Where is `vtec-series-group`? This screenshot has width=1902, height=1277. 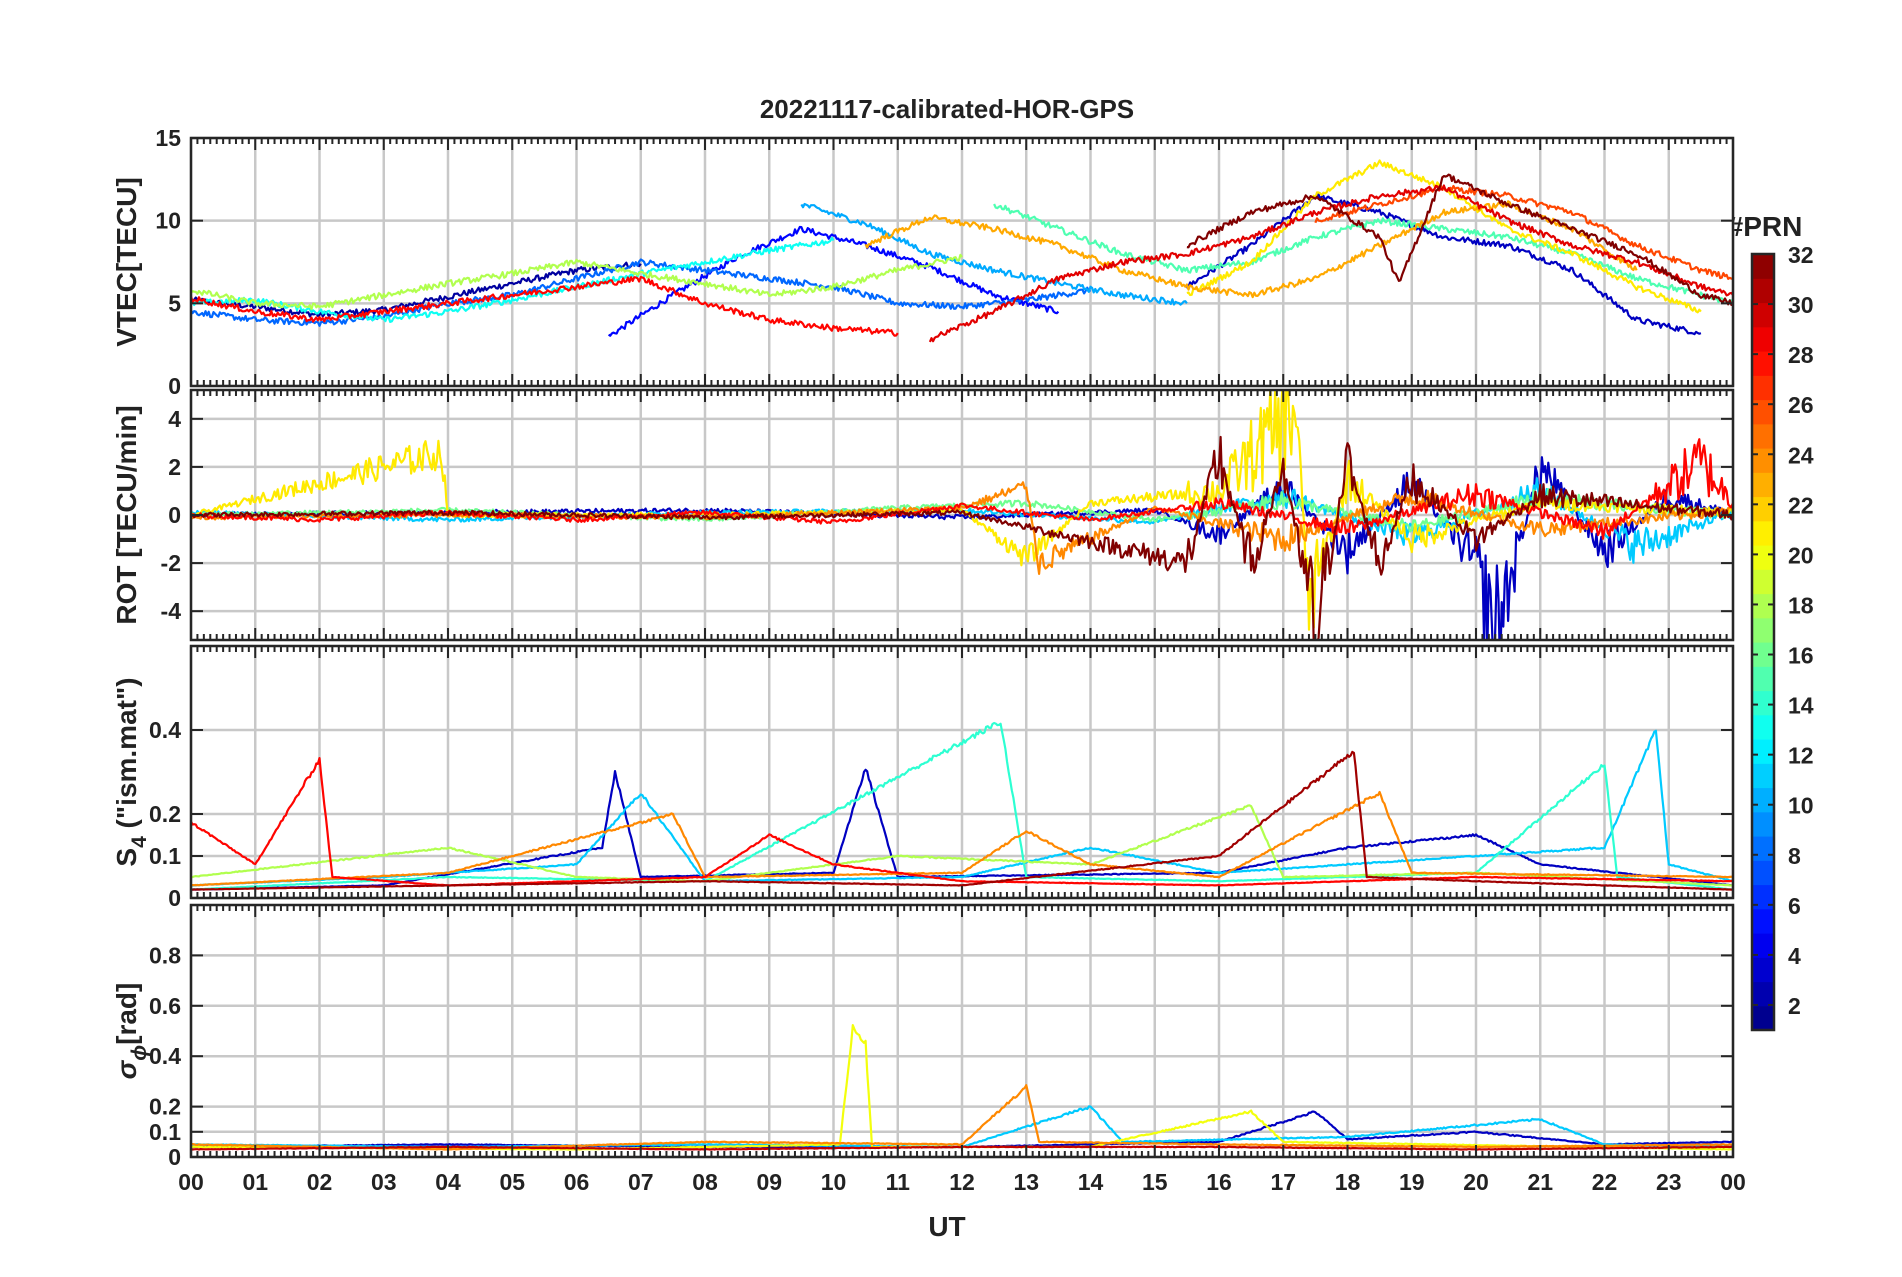 vtec-series-group is located at coordinates (962, 251).